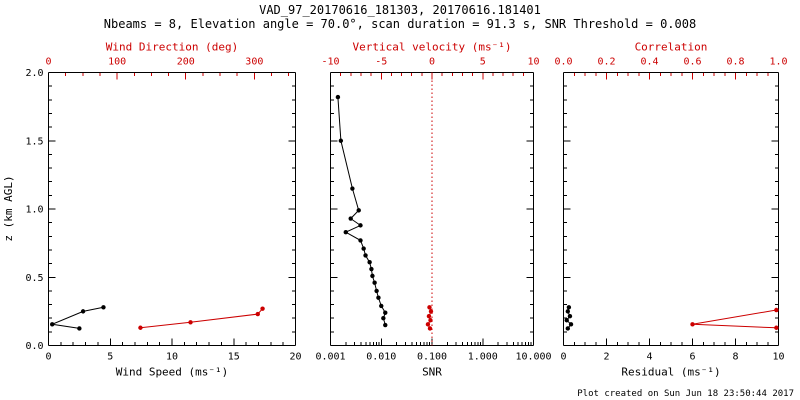 Image resolution: width=800 pixels, height=400 pixels. Describe the element at coordinates (381, 62) in the screenshot. I see `top-tick-label: -5` at that location.